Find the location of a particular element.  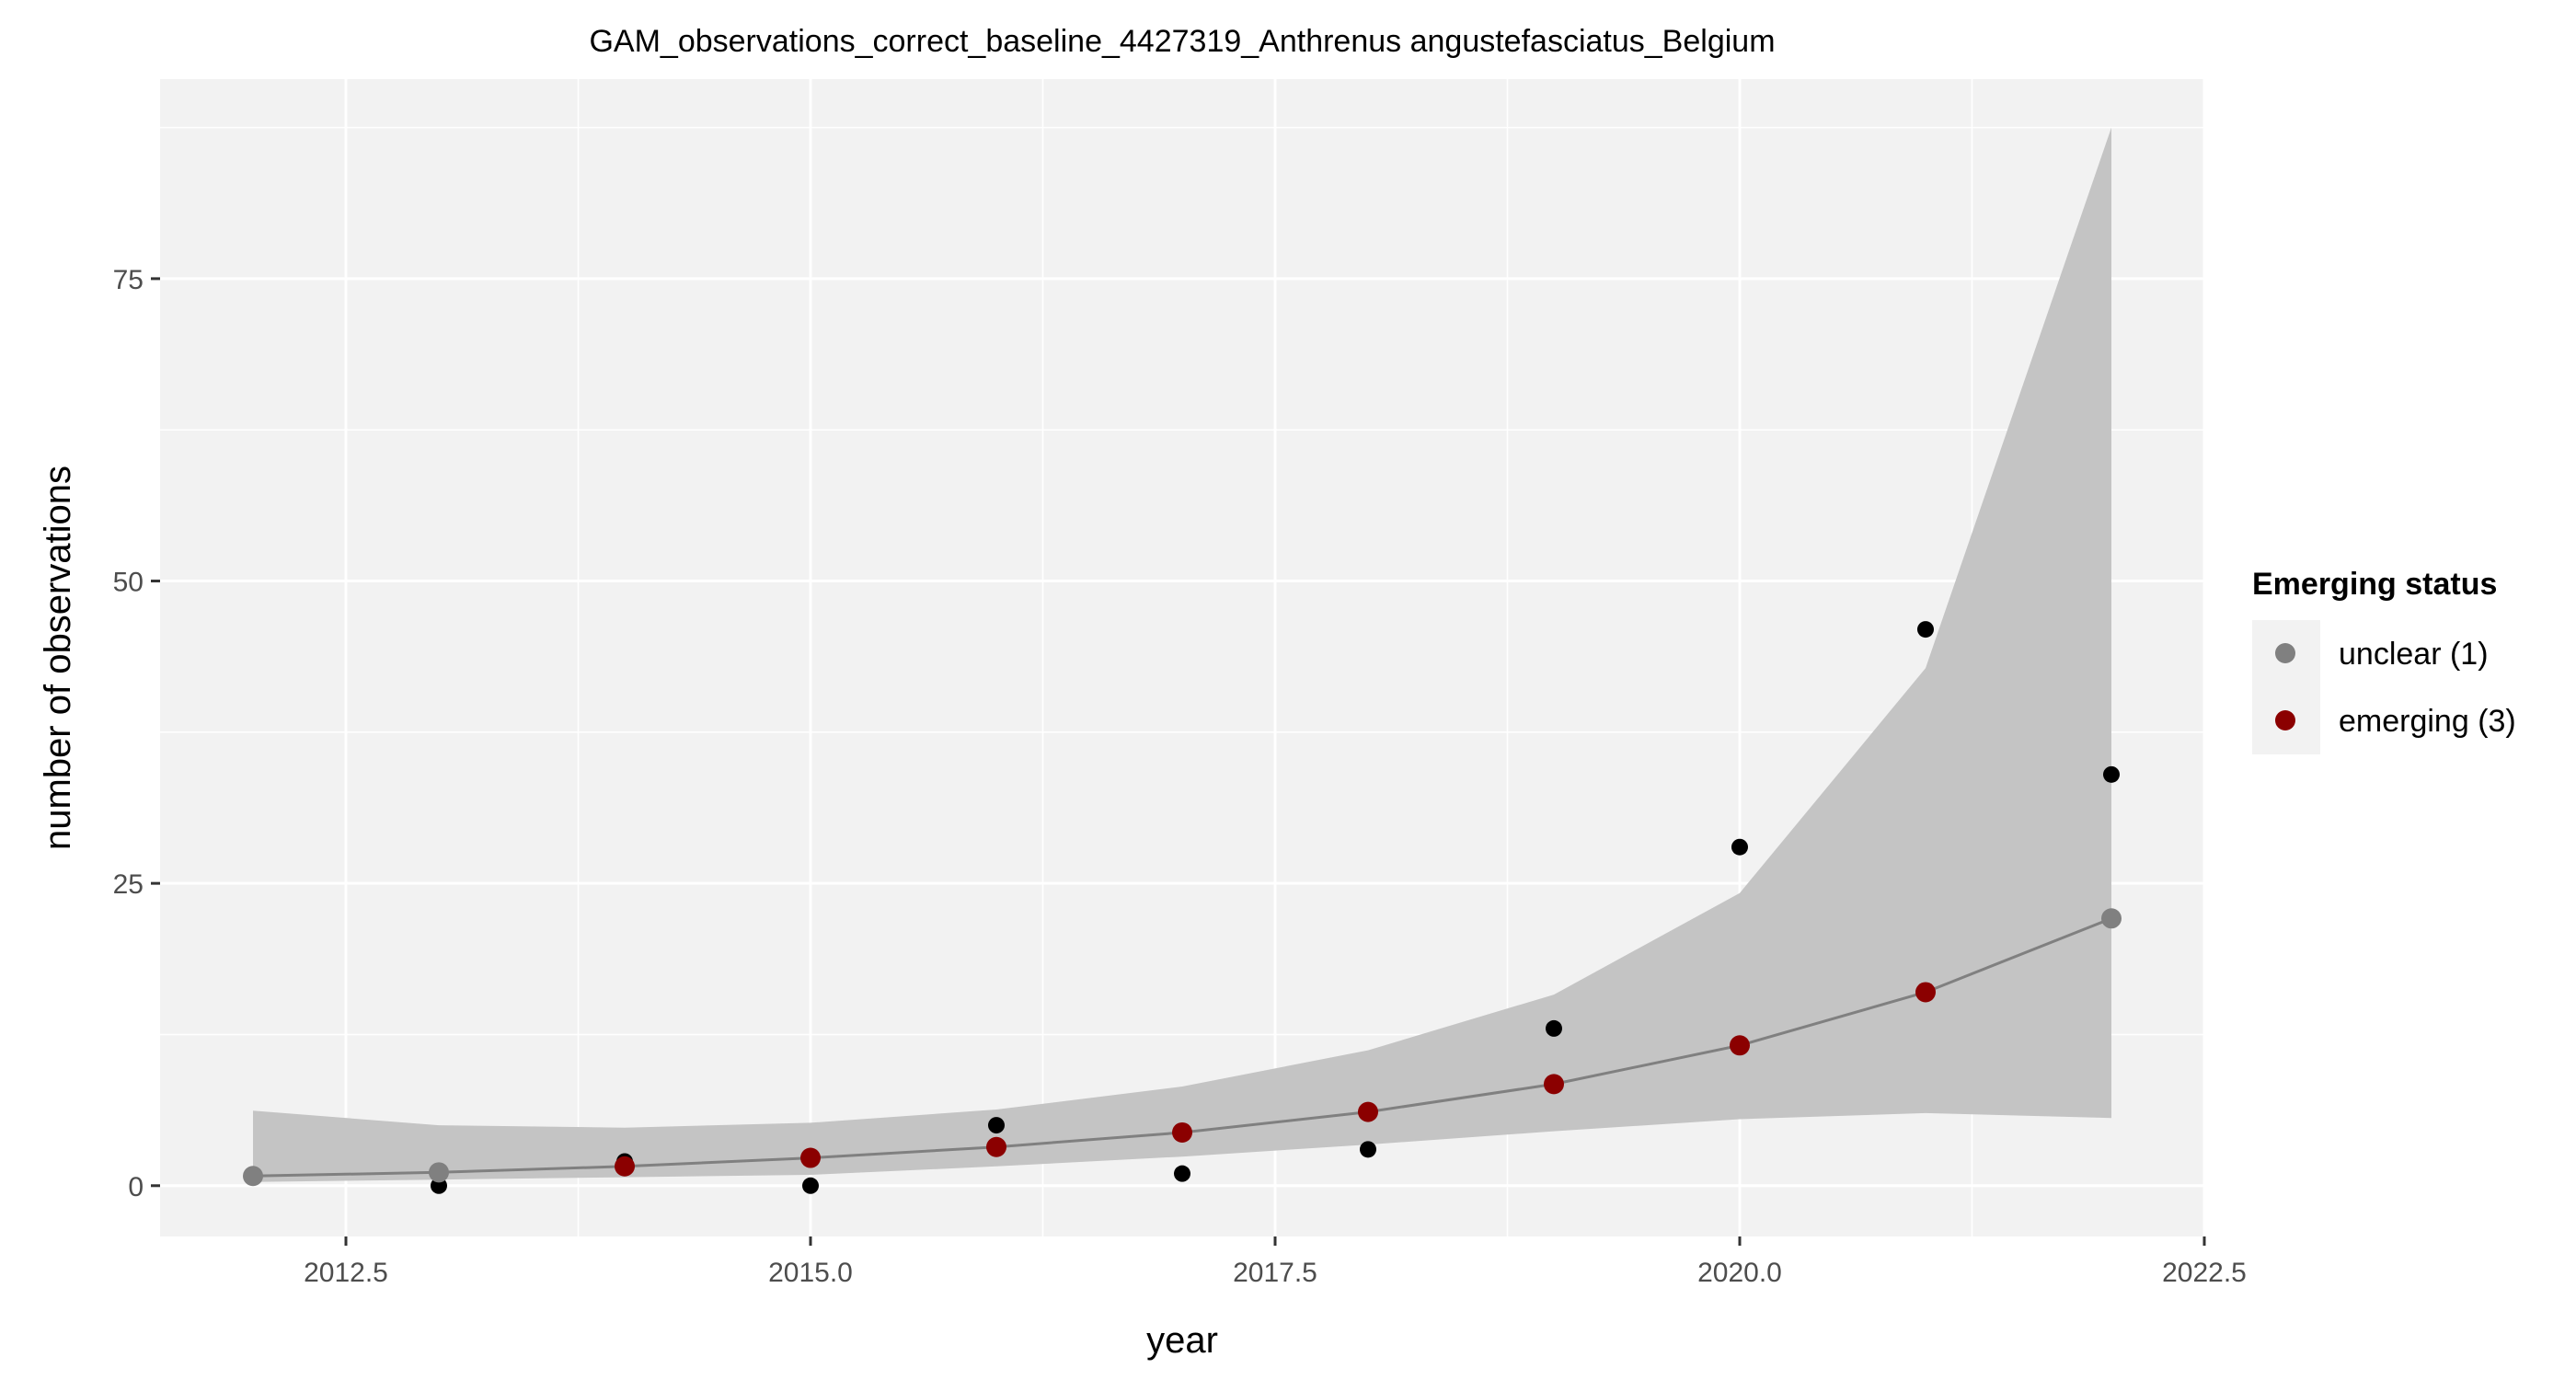

legend-label-unclear: unclear (1) is located at coordinates (2414, 654).